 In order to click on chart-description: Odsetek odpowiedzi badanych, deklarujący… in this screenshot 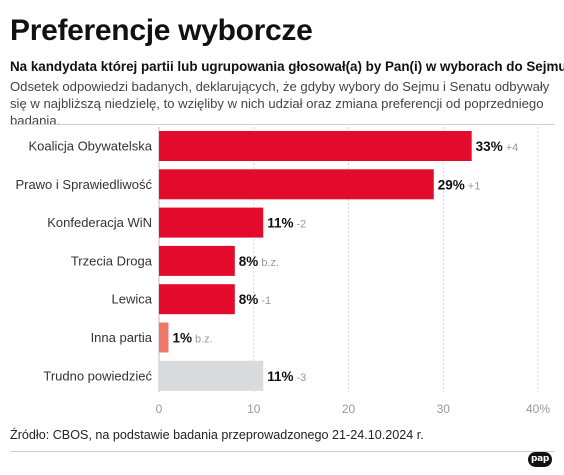, I will do `click(280, 103)`.